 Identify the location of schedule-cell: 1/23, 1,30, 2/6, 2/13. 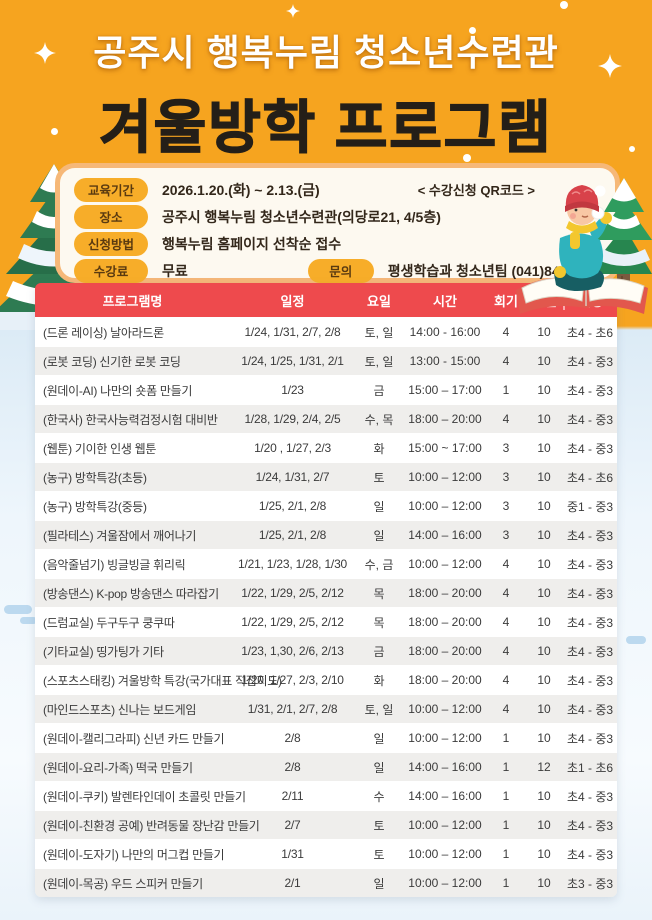
(292, 651).